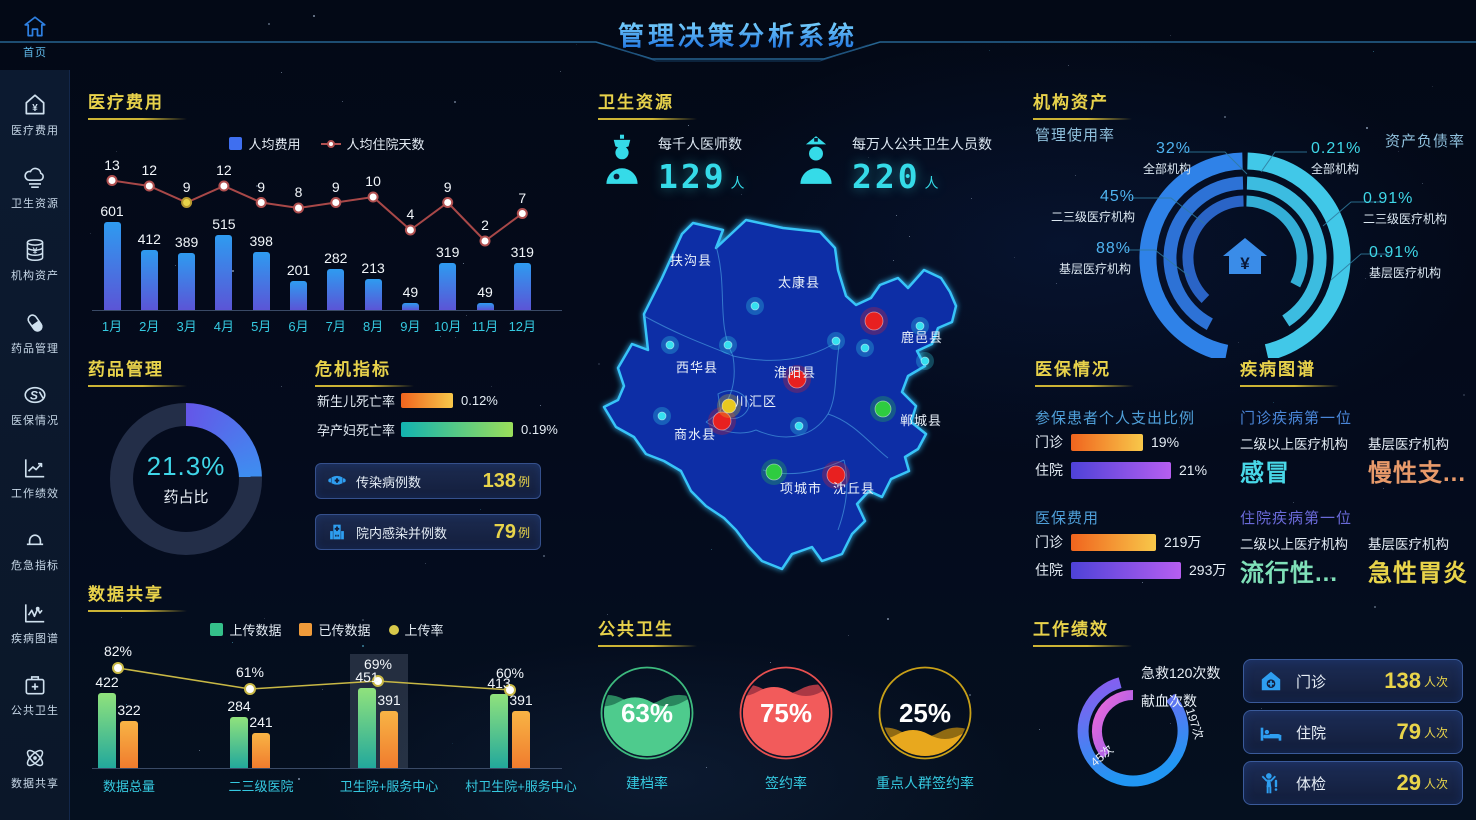 The image size is (1476, 820). What do you see at coordinates (265, 143) in the screenshot?
I see `legend-item-avg-cost: 人均费用` at bounding box center [265, 143].